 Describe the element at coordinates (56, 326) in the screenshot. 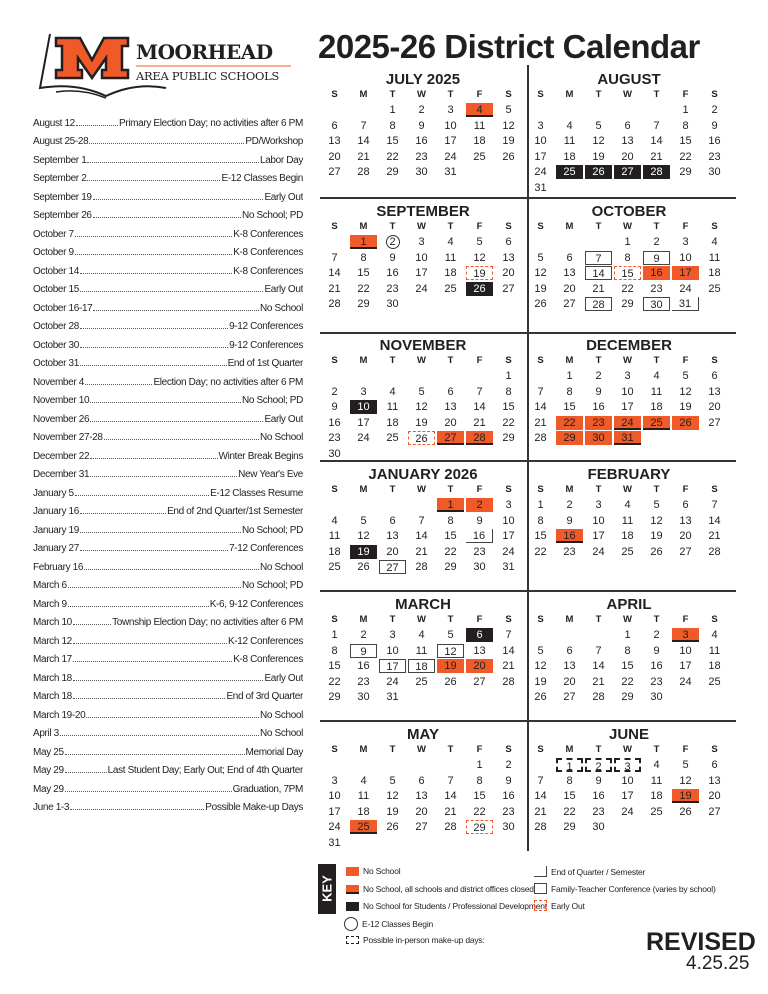

I see `event-date: October 28` at that location.